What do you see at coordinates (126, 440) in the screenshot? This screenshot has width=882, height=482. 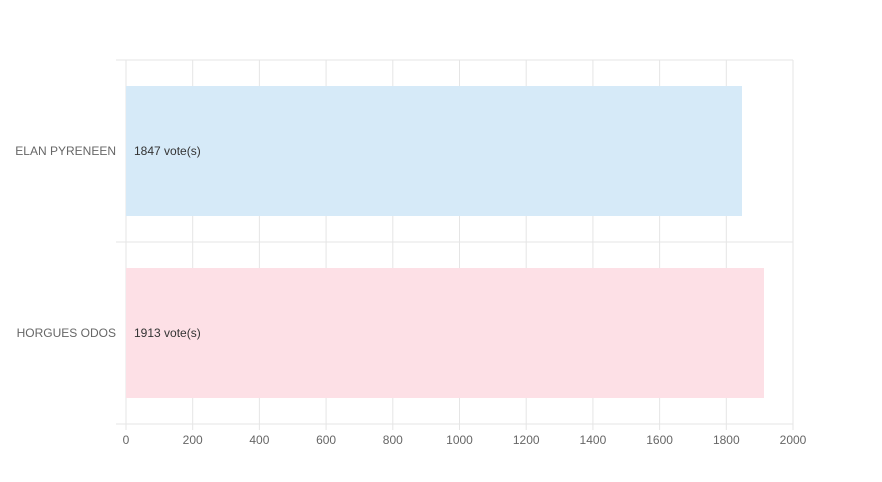 I see `x-tick-label: 0` at bounding box center [126, 440].